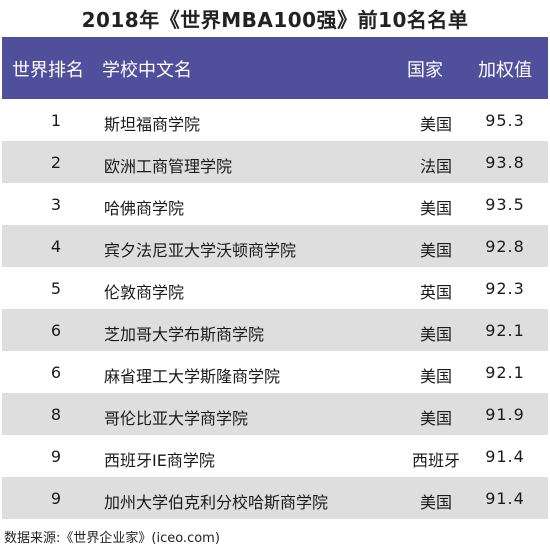  I want to click on cell-school-name: 宾夕法尼亚大学沃顿商学院, so click(200, 250).